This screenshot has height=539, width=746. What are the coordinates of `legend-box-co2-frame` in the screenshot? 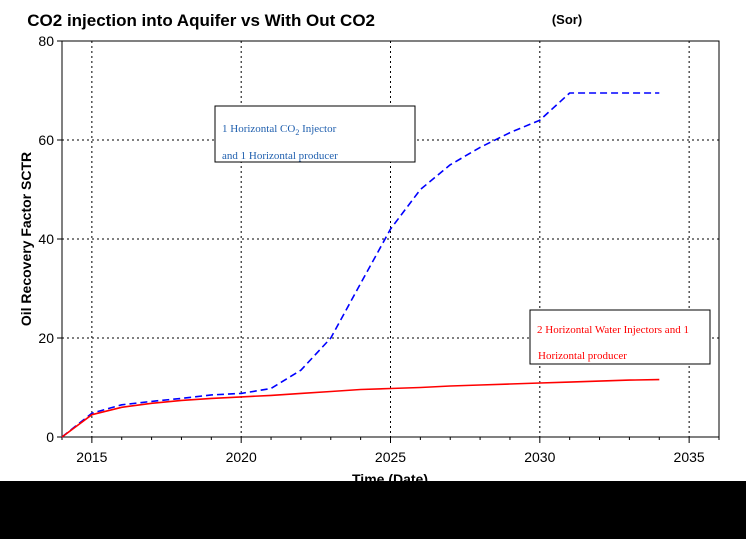 It's located at (315, 134).